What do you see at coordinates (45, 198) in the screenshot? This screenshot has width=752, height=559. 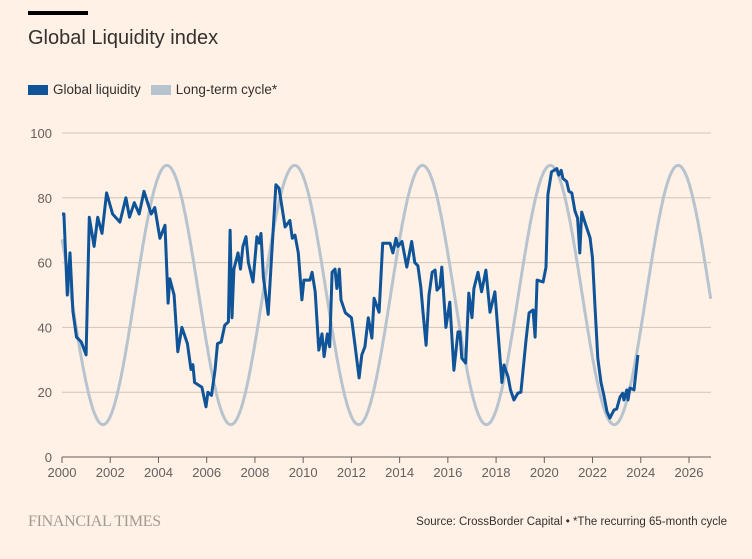 I see `y-tick-label: 80` at bounding box center [45, 198].